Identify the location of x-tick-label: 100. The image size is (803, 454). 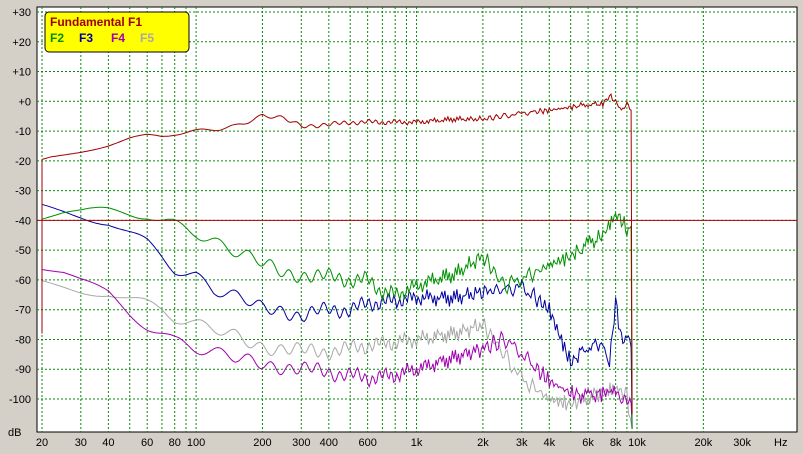
(196, 443).